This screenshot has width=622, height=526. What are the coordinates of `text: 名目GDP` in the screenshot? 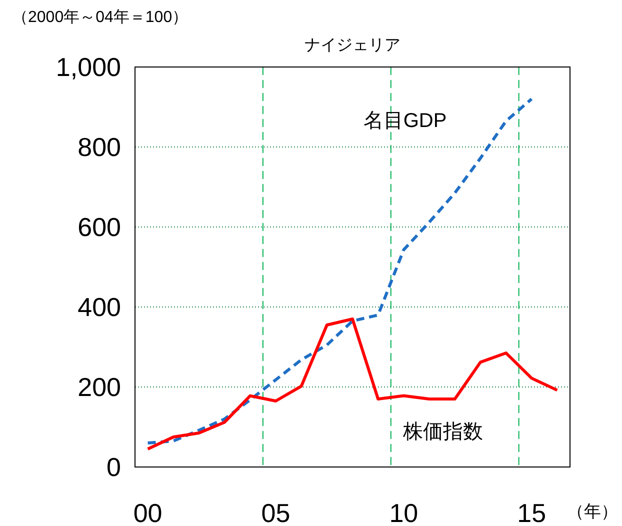 It's located at (405, 121).